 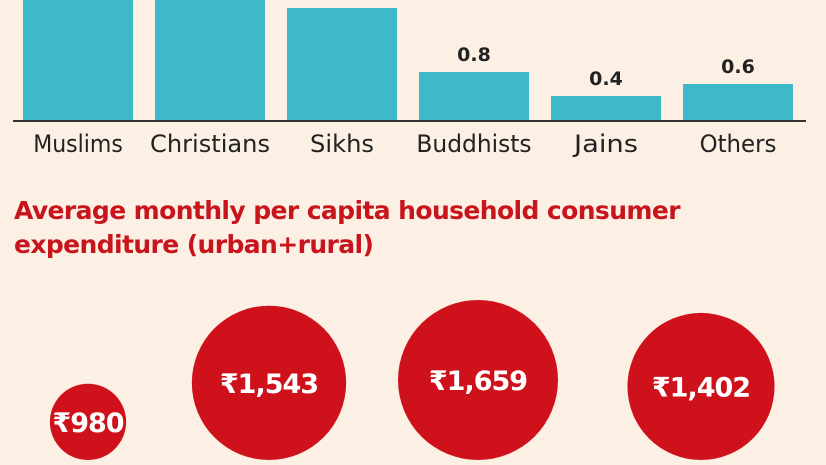 I want to click on bar-others, so click(x=738, y=102).